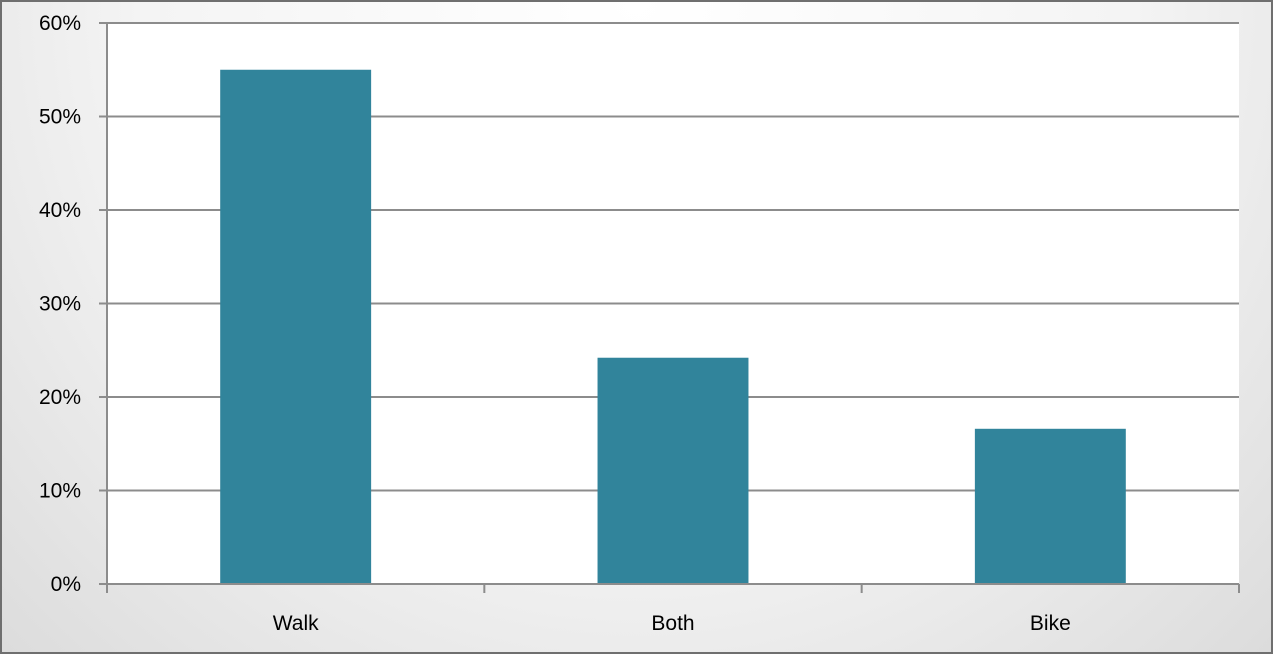 This screenshot has height=656, width=1273. Describe the element at coordinates (60, 491) in the screenshot. I see `y-tick-label: 10%` at that location.